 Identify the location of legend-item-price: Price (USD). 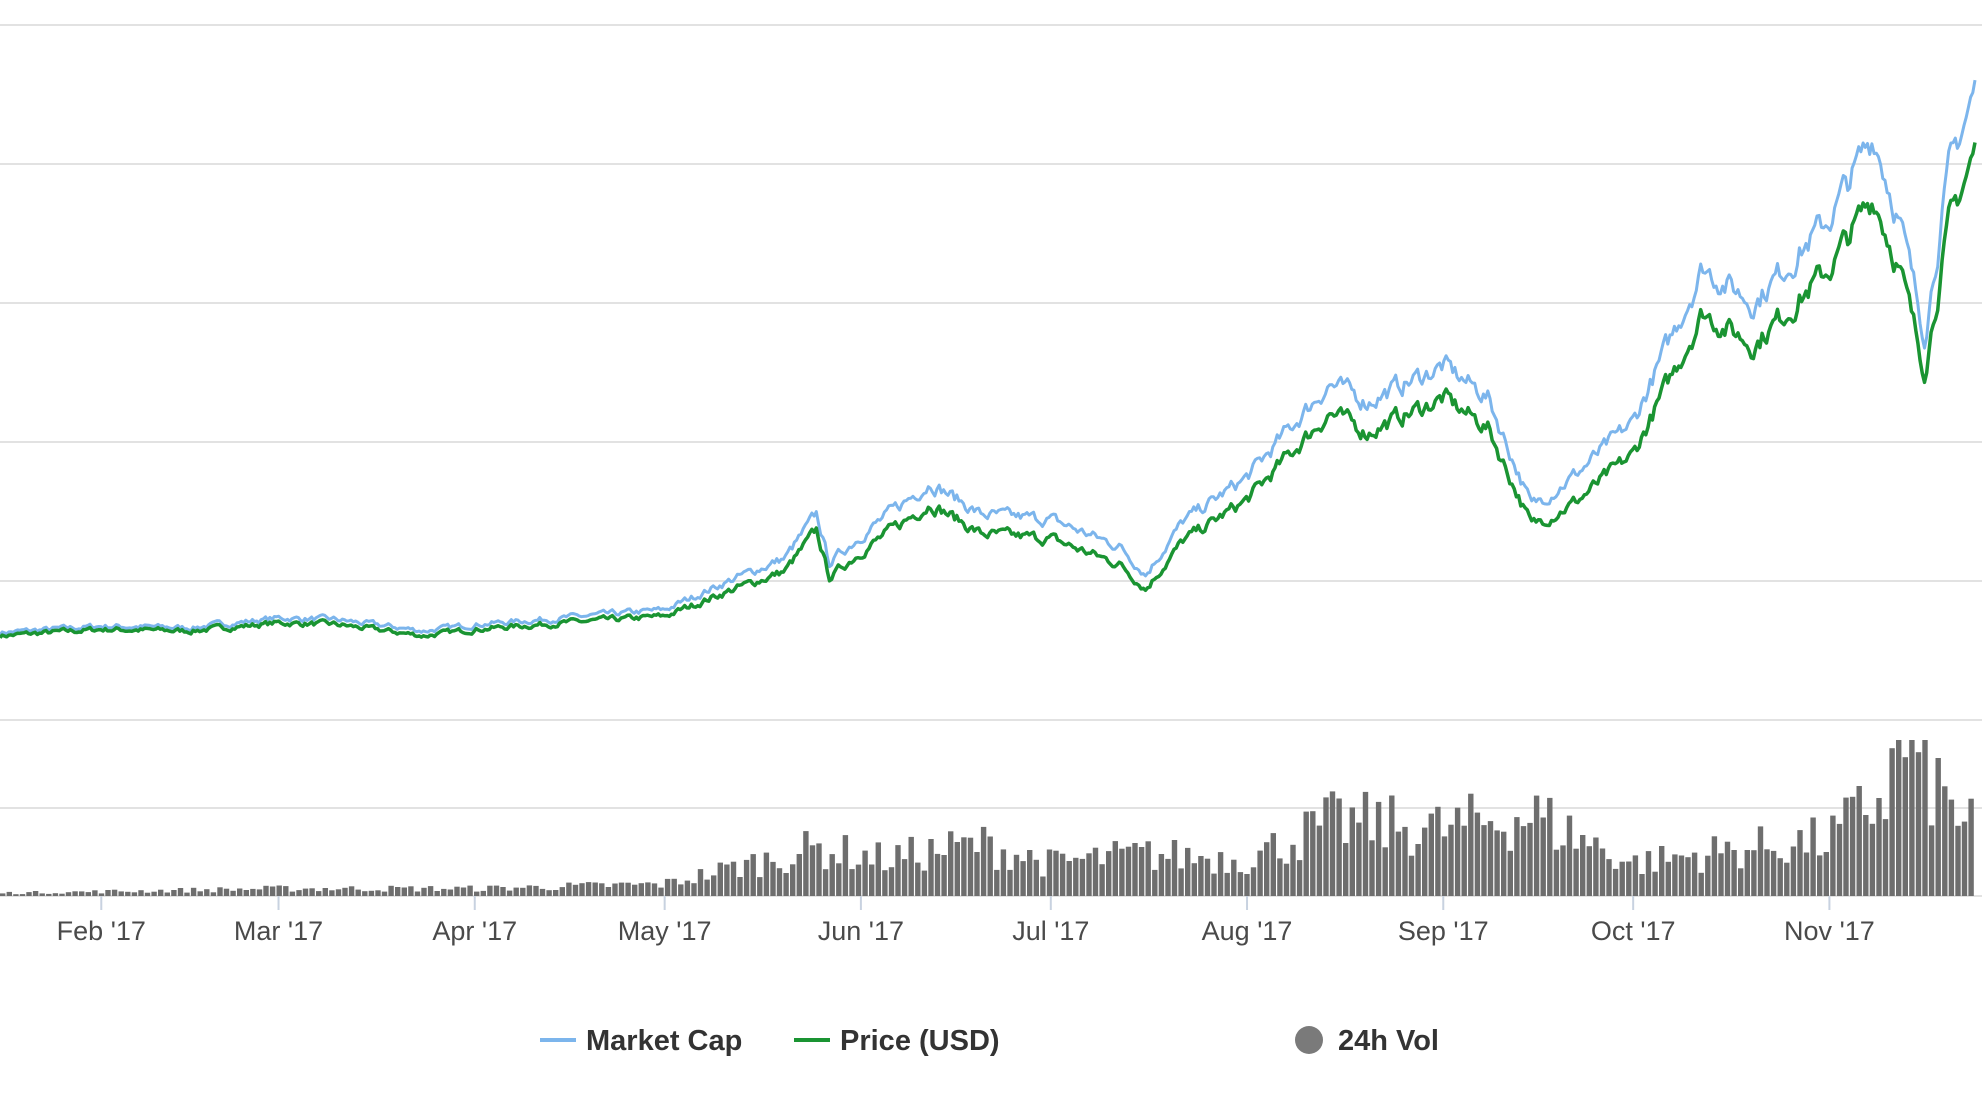
(897, 1041).